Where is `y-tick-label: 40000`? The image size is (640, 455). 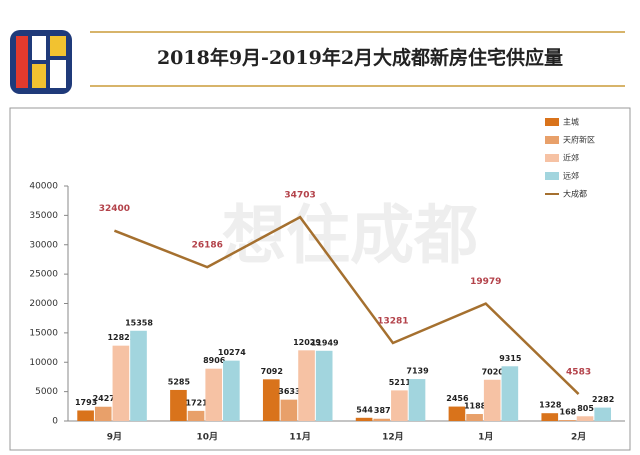
y-tick-label: 40000 is located at coordinates (43, 187).